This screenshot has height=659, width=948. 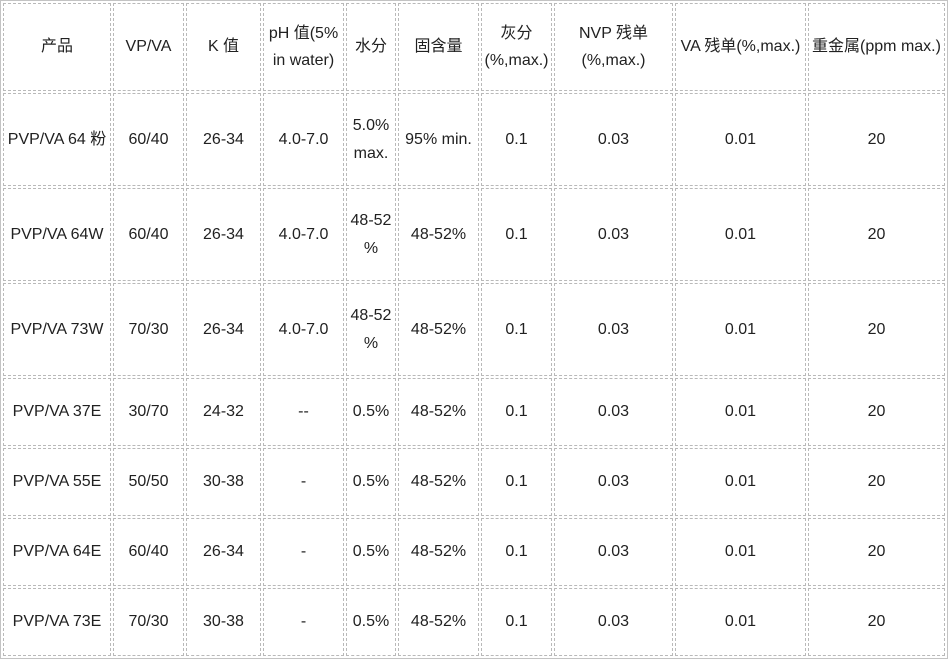 I want to click on table-cell: 95% min., so click(x=438, y=139).